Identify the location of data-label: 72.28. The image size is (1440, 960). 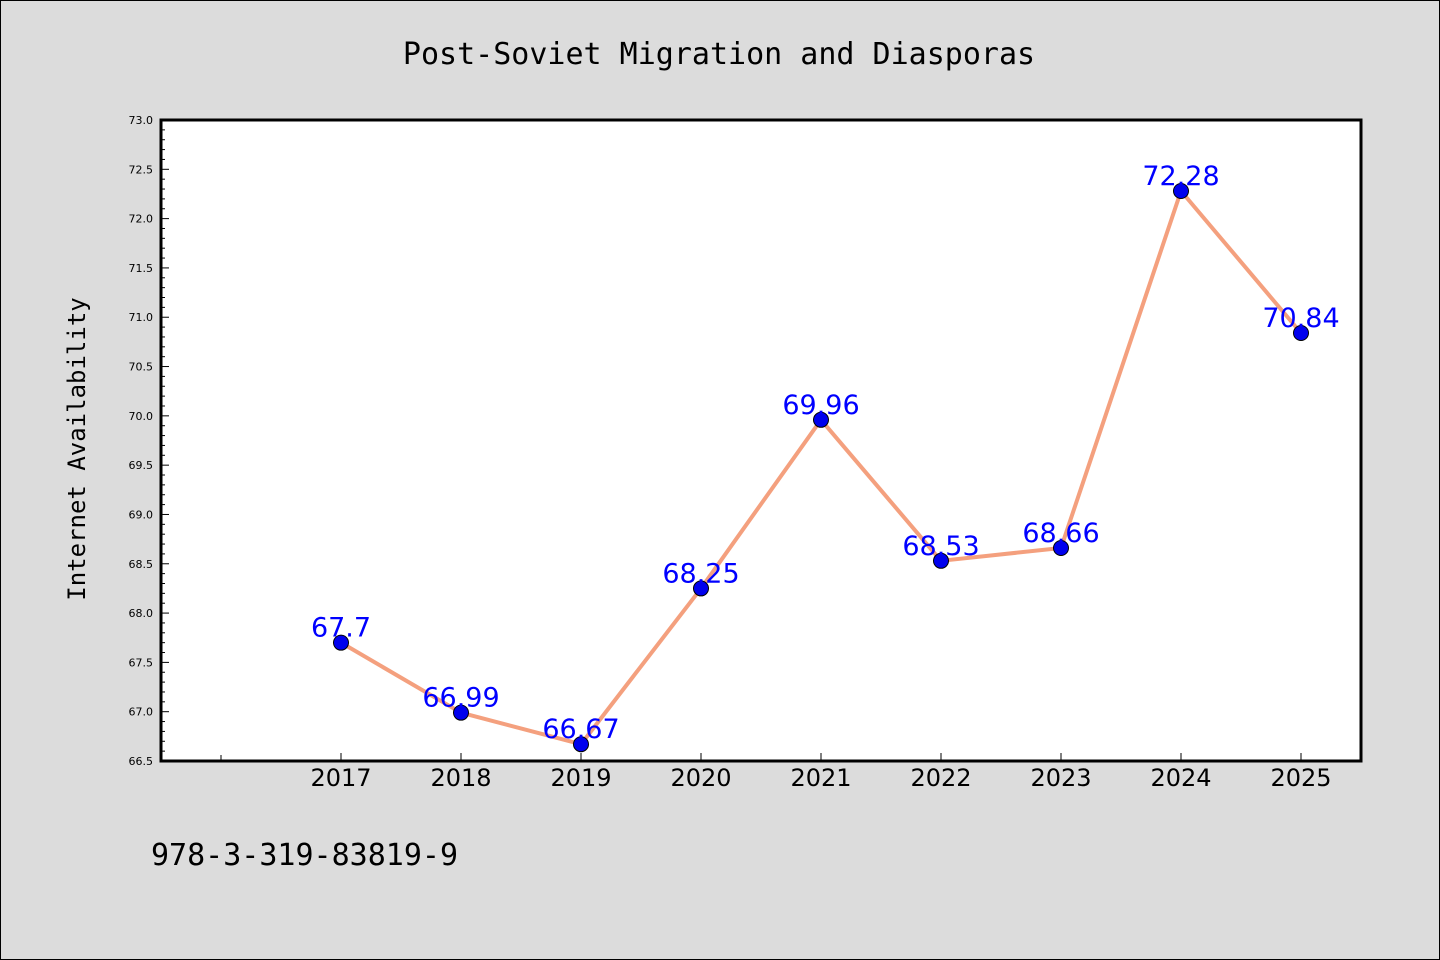
(1180, 176).